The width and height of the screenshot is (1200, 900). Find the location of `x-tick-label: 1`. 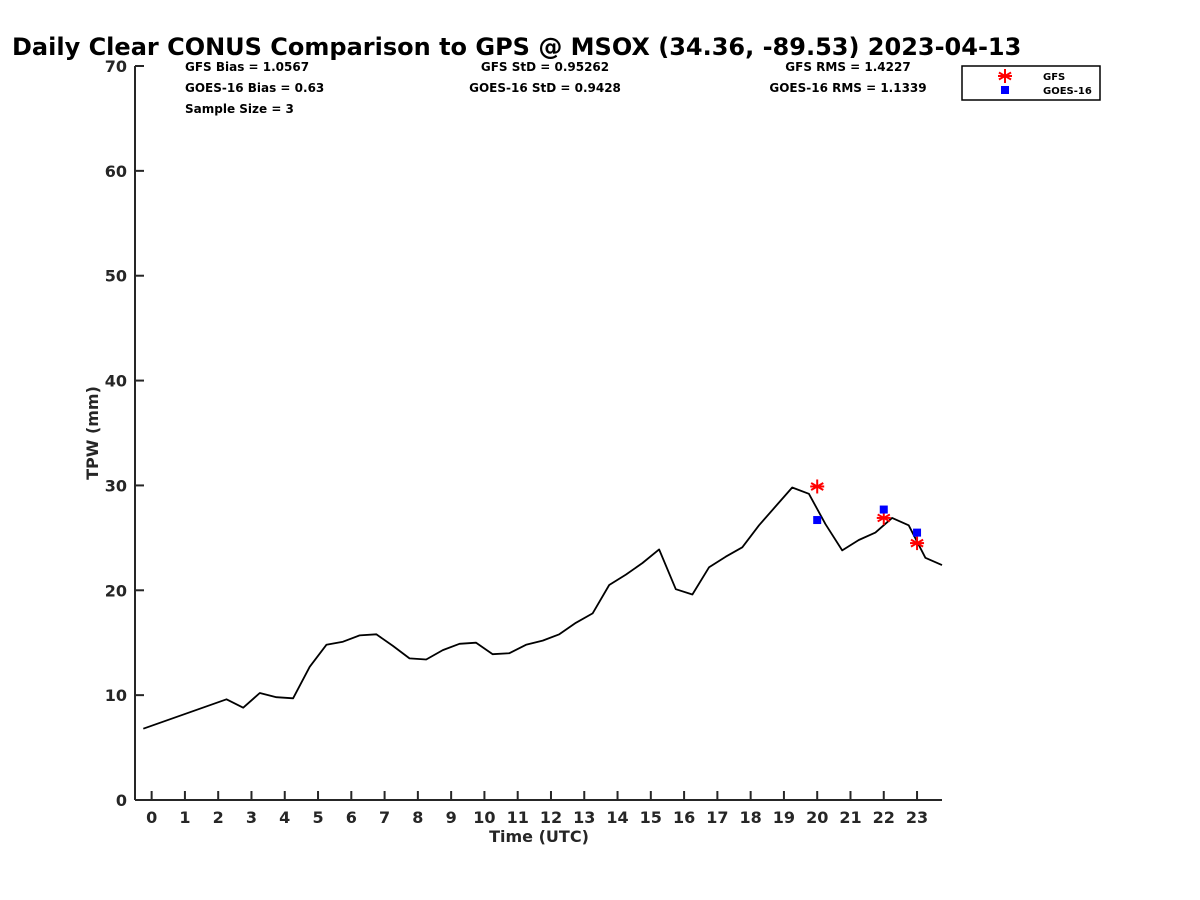

x-tick-label: 1 is located at coordinates (184, 817).